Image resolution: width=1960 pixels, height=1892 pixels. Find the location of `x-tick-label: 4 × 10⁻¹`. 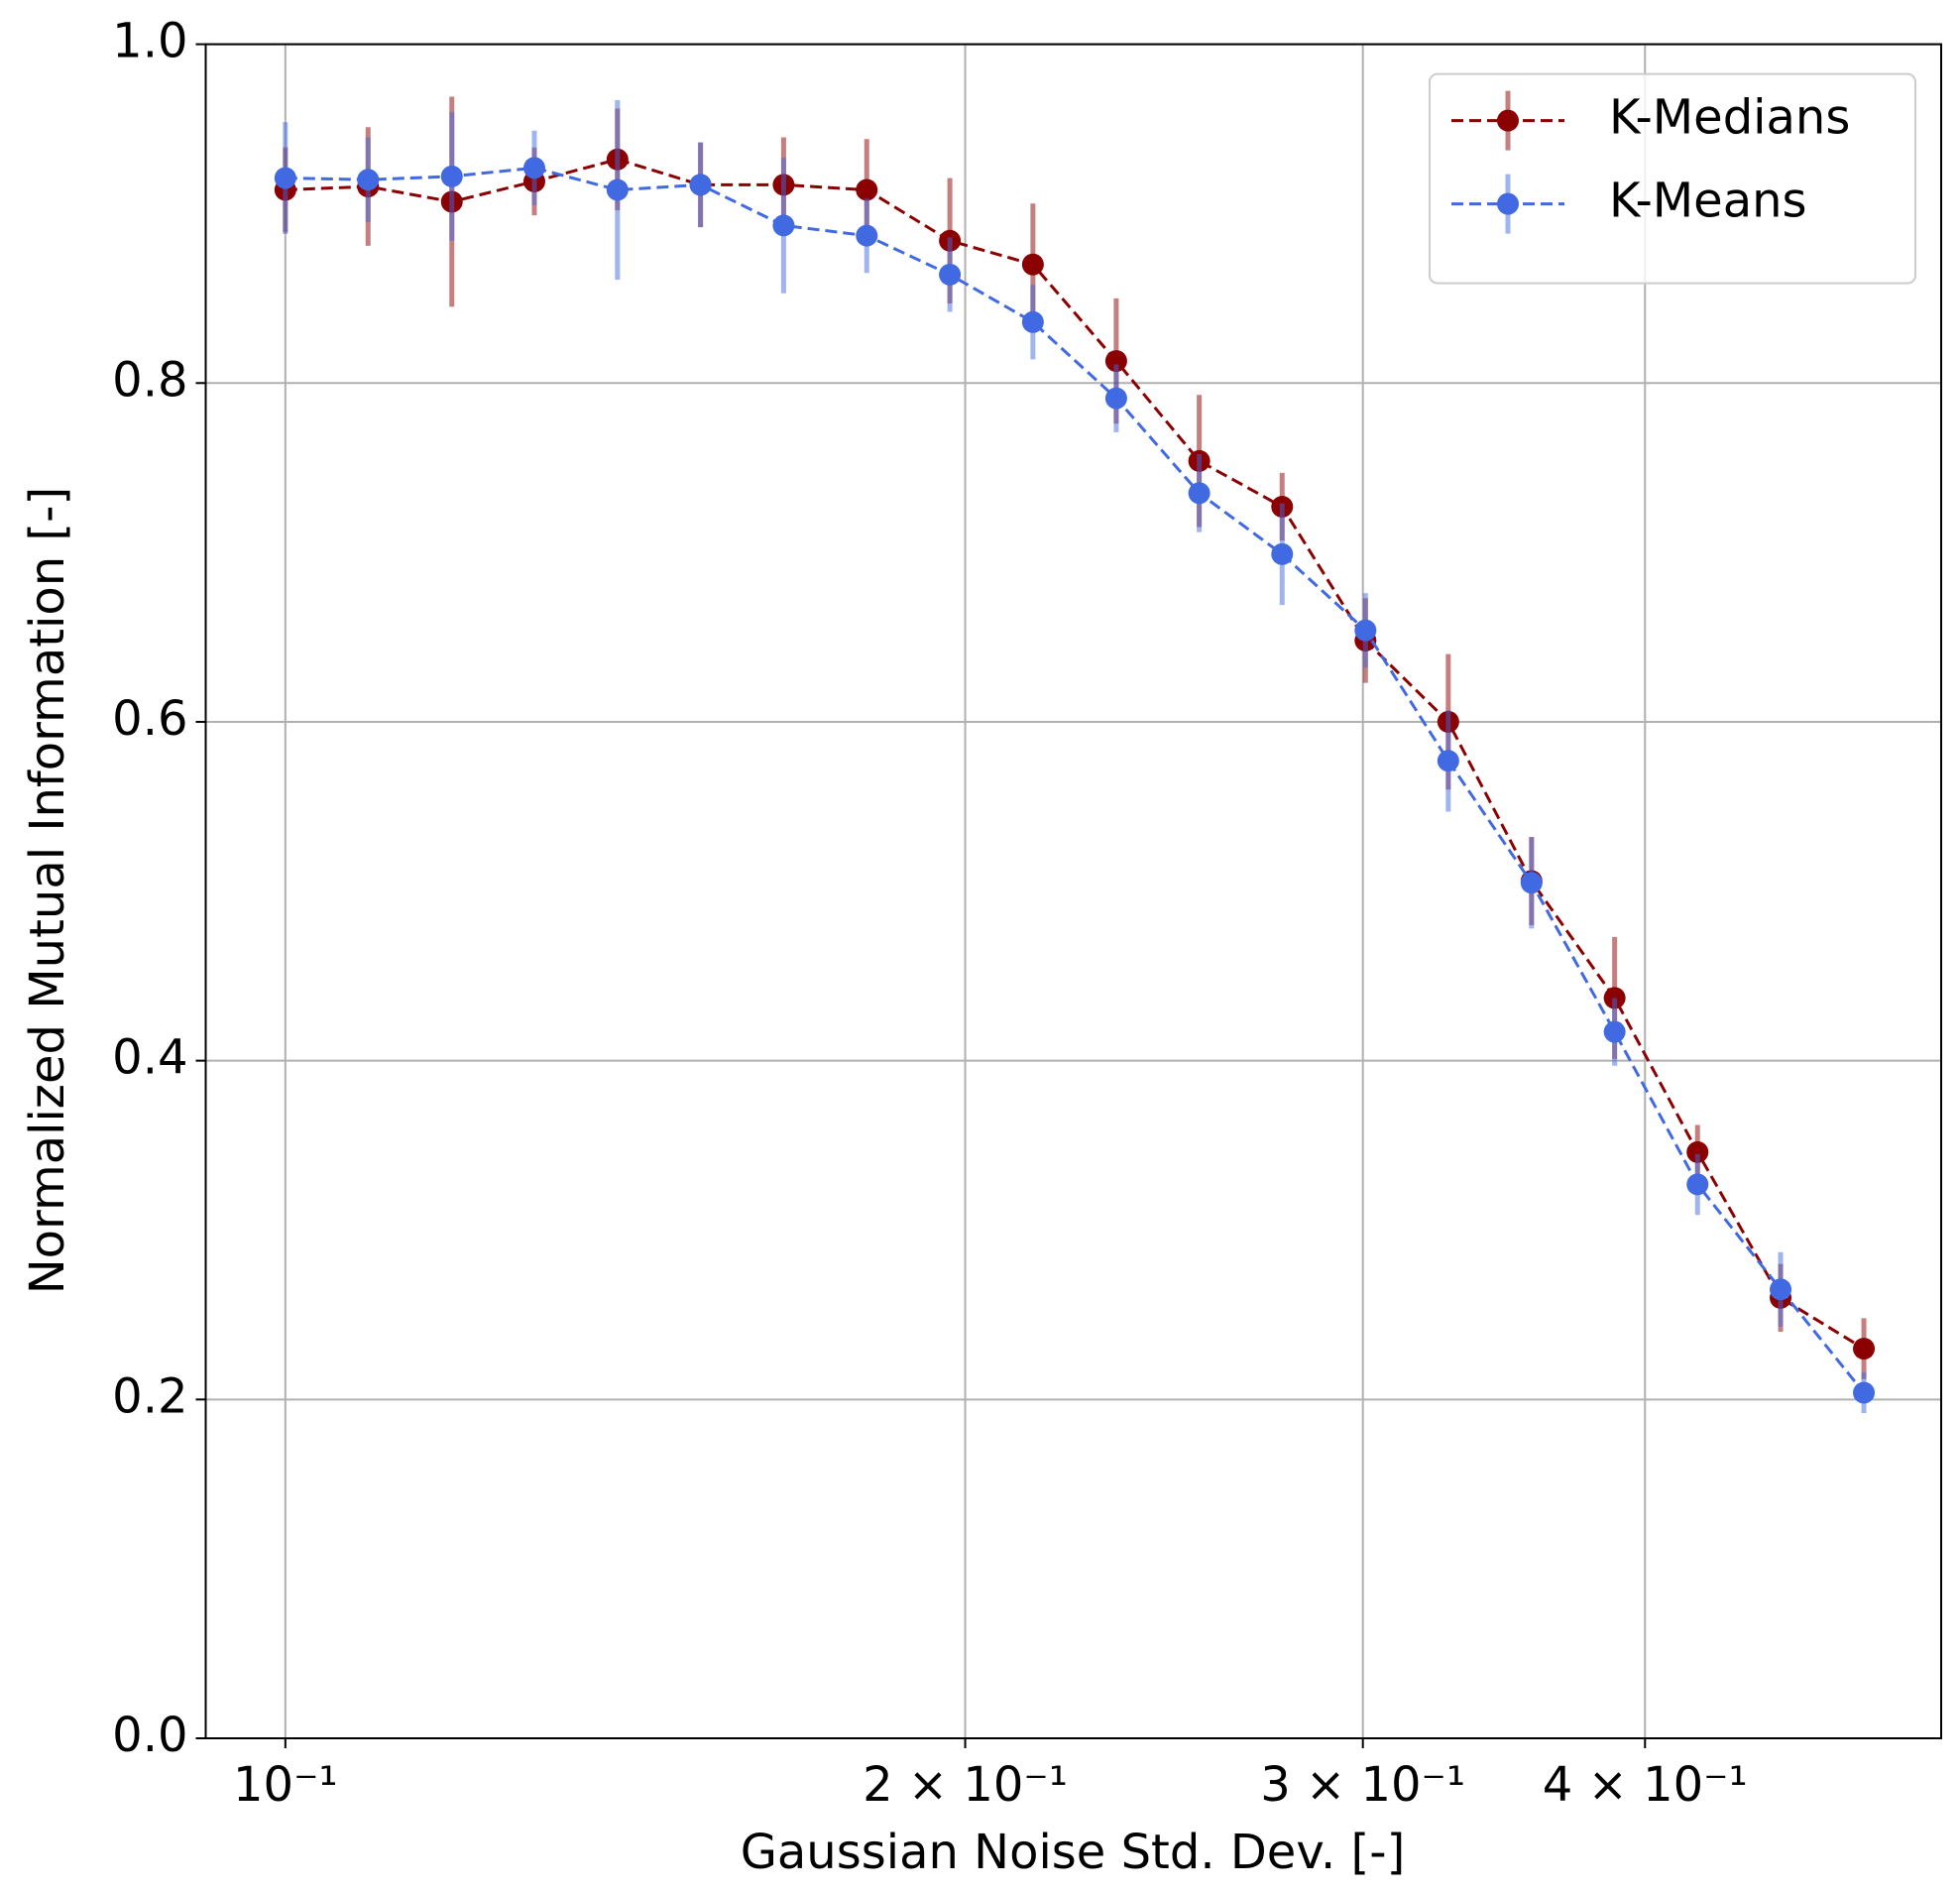

x-tick-label: 4 × 10⁻¹ is located at coordinates (1645, 1785).